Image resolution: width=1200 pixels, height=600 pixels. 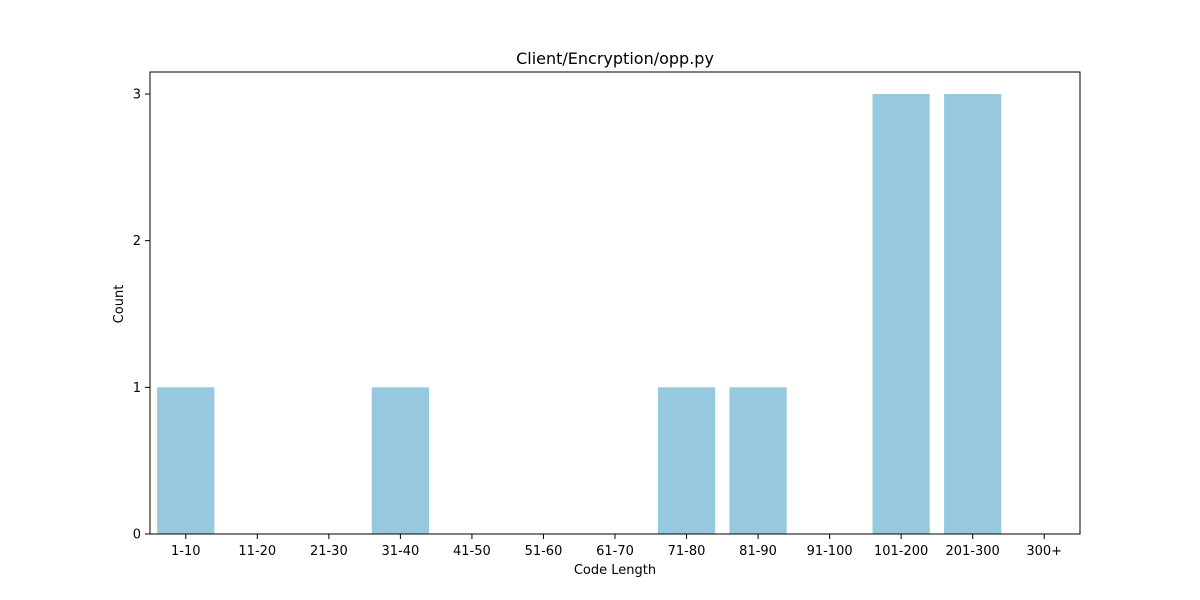 What do you see at coordinates (901, 551) in the screenshot?
I see `x-tick-label: 101-200` at bounding box center [901, 551].